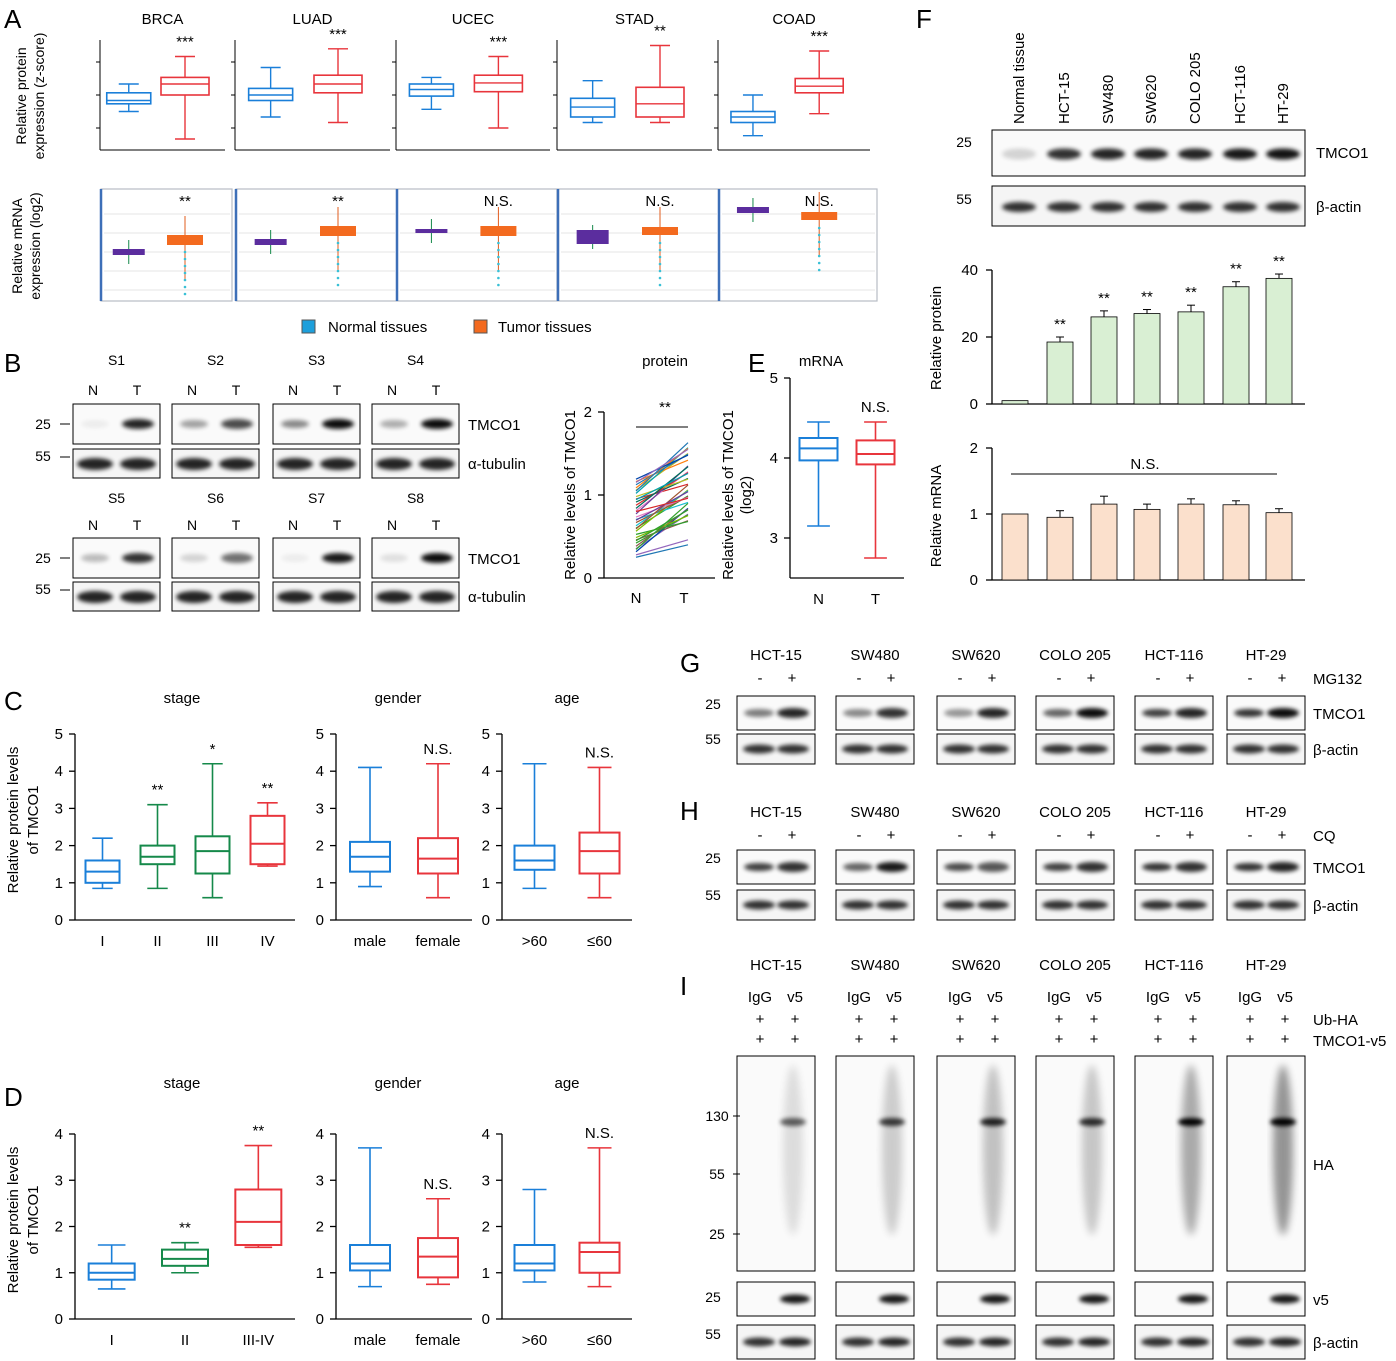 This screenshot has height=1361, width=1396. I want to click on y-tick-label: 0, so click(974, 404).